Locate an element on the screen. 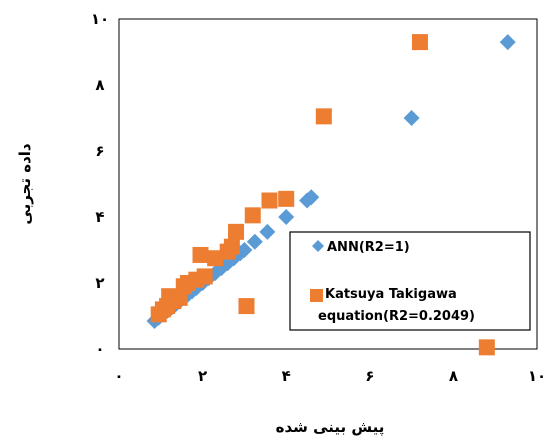 The height and width of the screenshot is (443, 547). x-axis-ticks: ۰ ۲ ۴ ۶ ۸ ۱۰ is located at coordinates (330, 376).